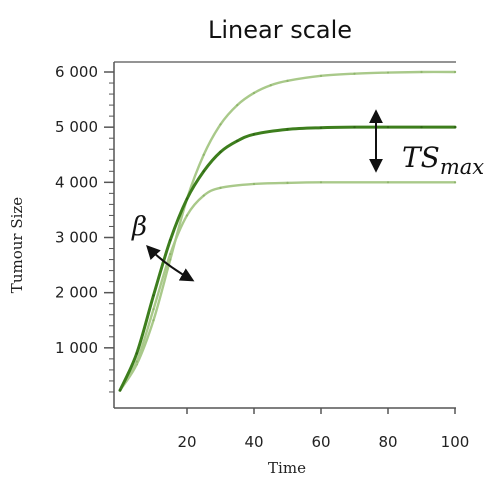 The image size is (496, 481). Describe the element at coordinates (76, 348) in the screenshot. I see `y-tick-label: 1 000` at that location.